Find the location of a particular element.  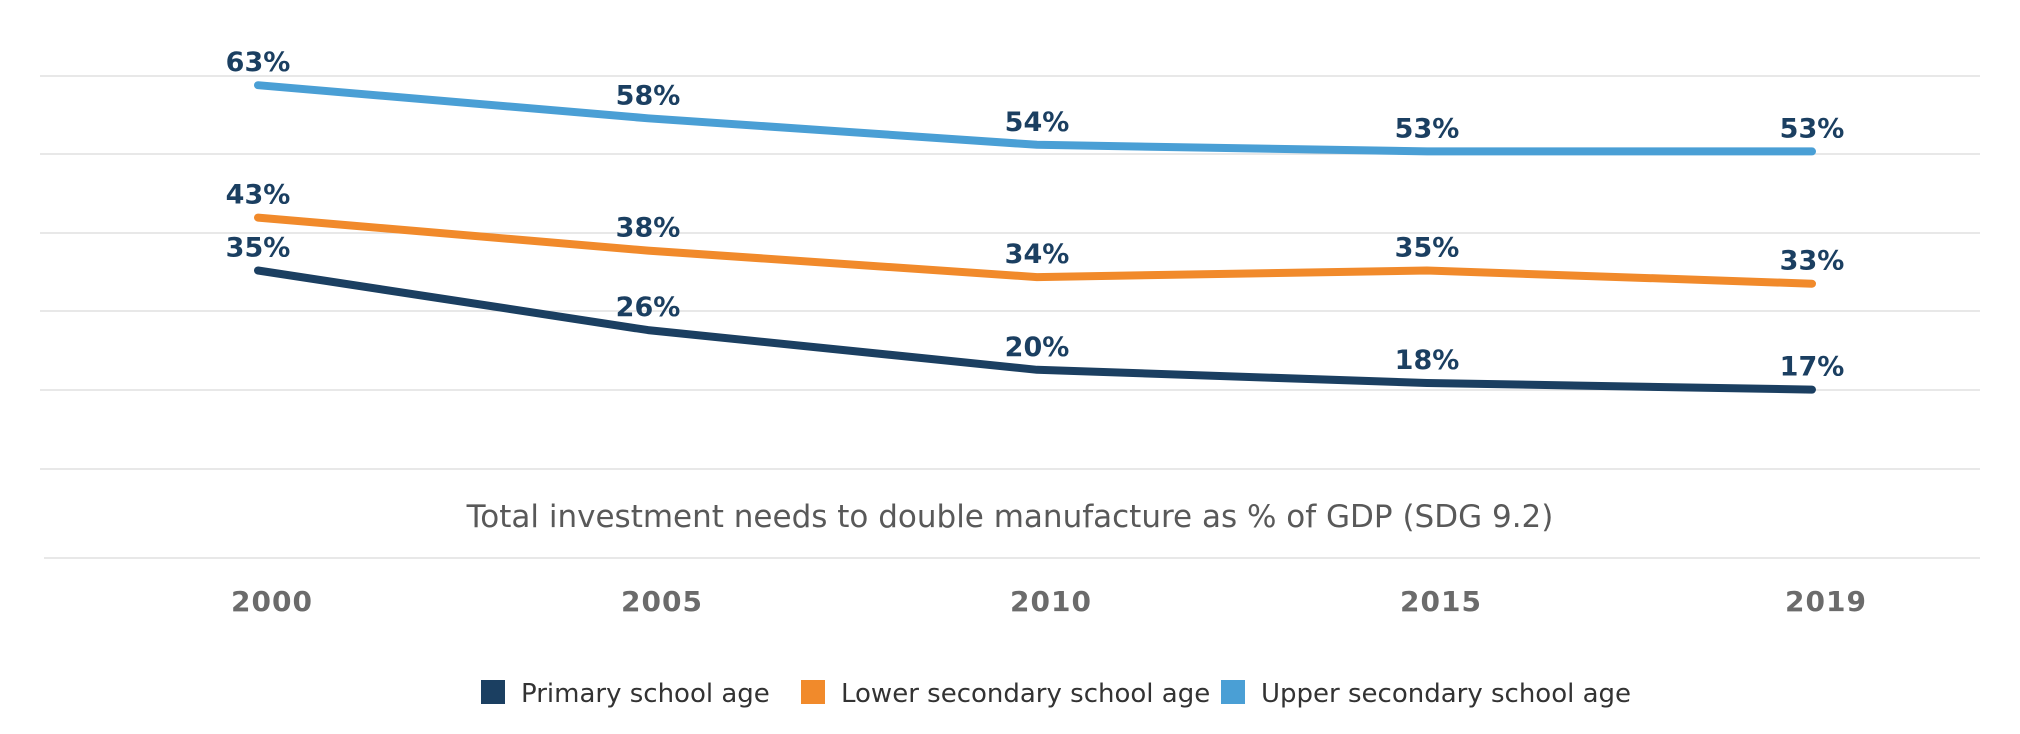

data-label: 43% is located at coordinates (258, 195).